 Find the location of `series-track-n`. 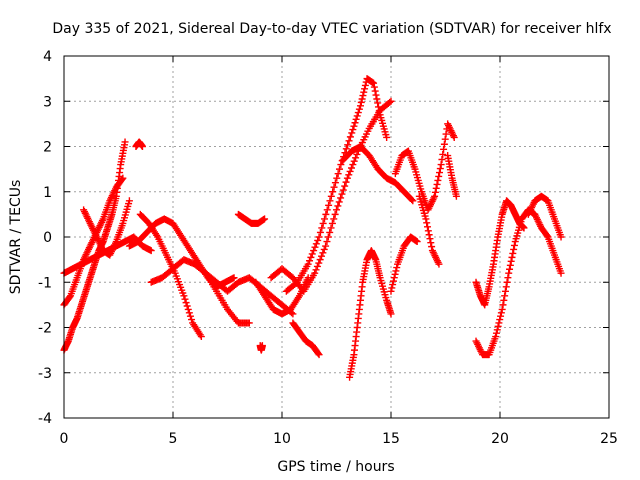

series-track-n is located at coordinates (306, 339).